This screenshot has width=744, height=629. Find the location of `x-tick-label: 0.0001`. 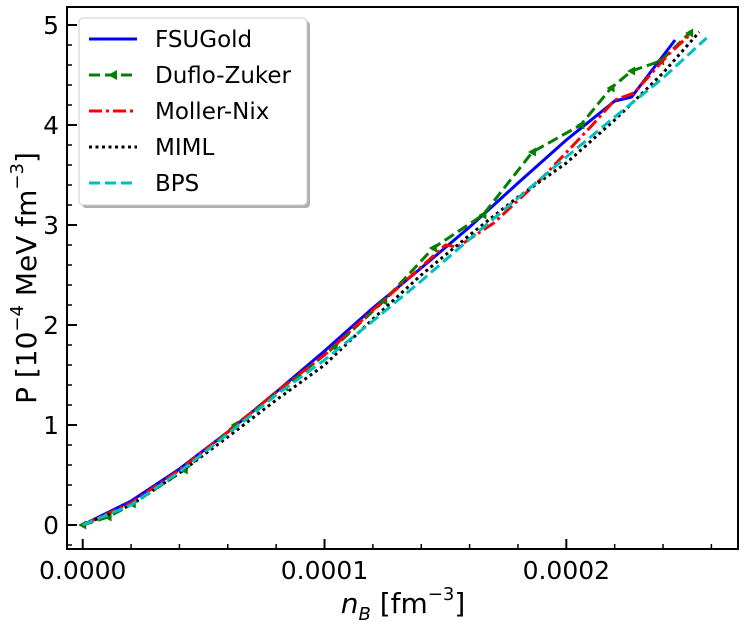

x-tick-label: 0.0001 is located at coordinates (324, 570).